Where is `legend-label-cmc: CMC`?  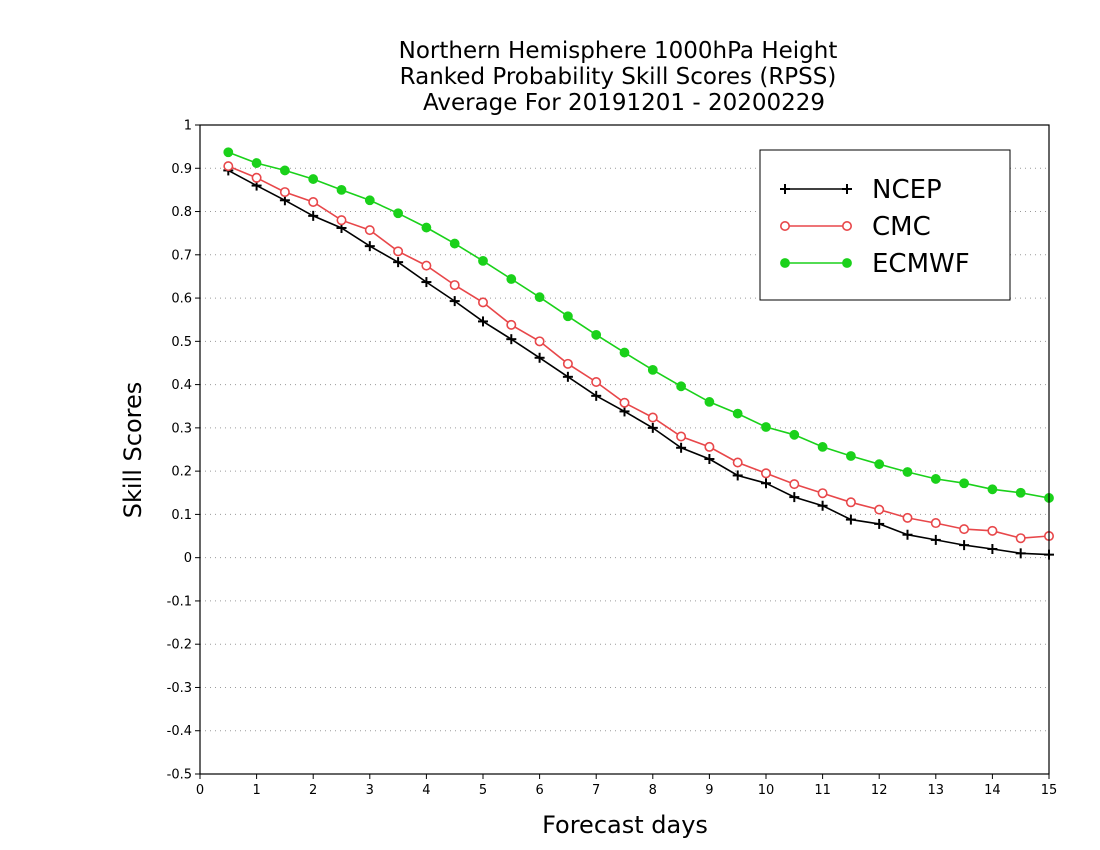
legend-label-cmc: CMC is located at coordinates (901, 227).